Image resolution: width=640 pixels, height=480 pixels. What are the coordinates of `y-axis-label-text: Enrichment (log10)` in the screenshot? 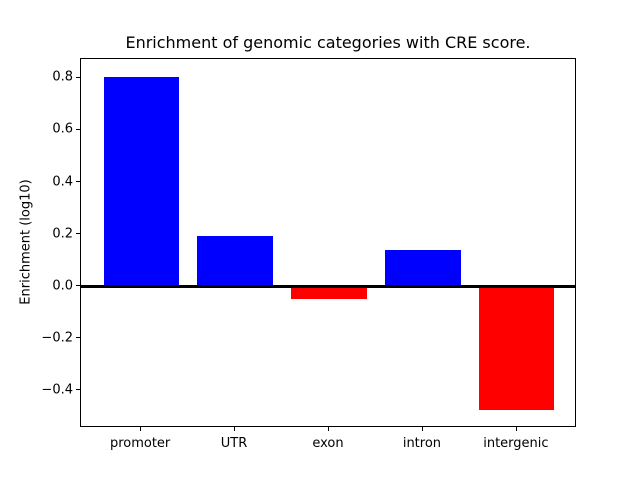 It's located at (26, 242).